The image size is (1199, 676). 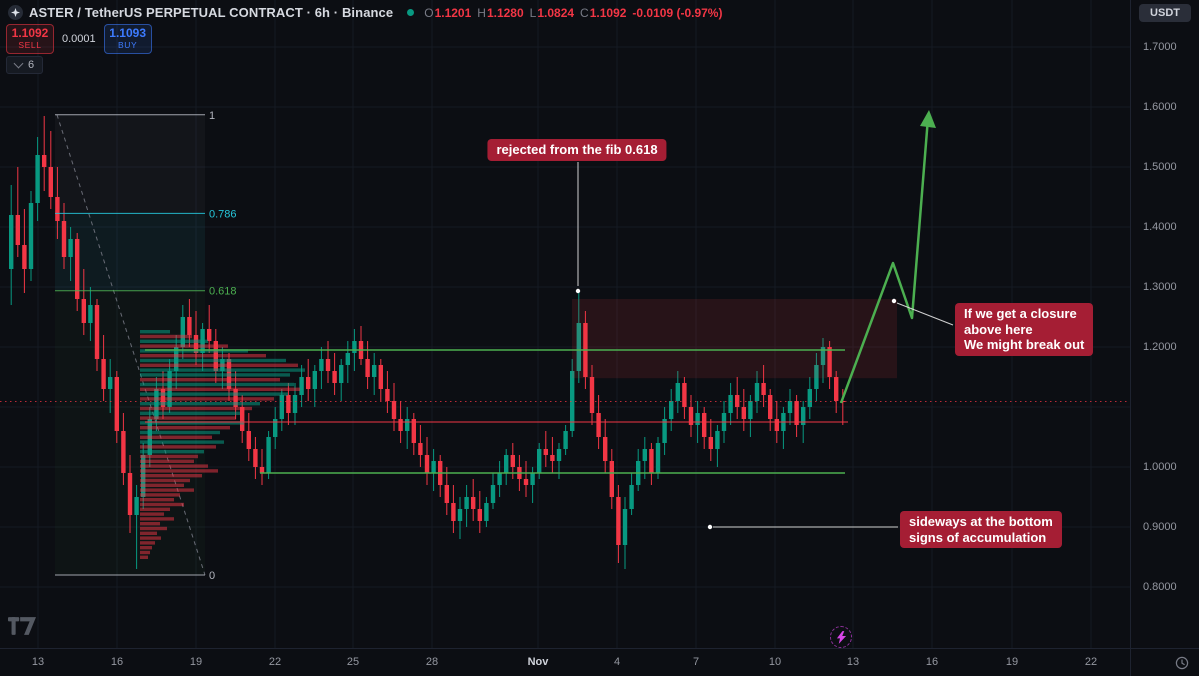 What do you see at coordinates (429, 12) in the screenshot?
I see `open-key: O` at bounding box center [429, 12].